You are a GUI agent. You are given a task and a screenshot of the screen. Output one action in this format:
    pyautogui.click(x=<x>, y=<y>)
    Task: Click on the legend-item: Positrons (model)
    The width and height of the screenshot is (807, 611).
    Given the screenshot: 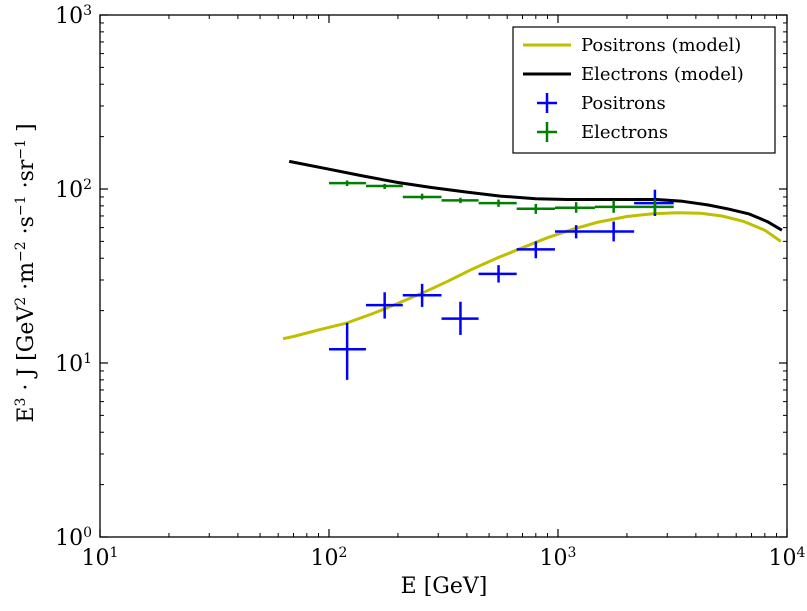 What is the action you would take?
    pyautogui.click(x=632, y=45)
    